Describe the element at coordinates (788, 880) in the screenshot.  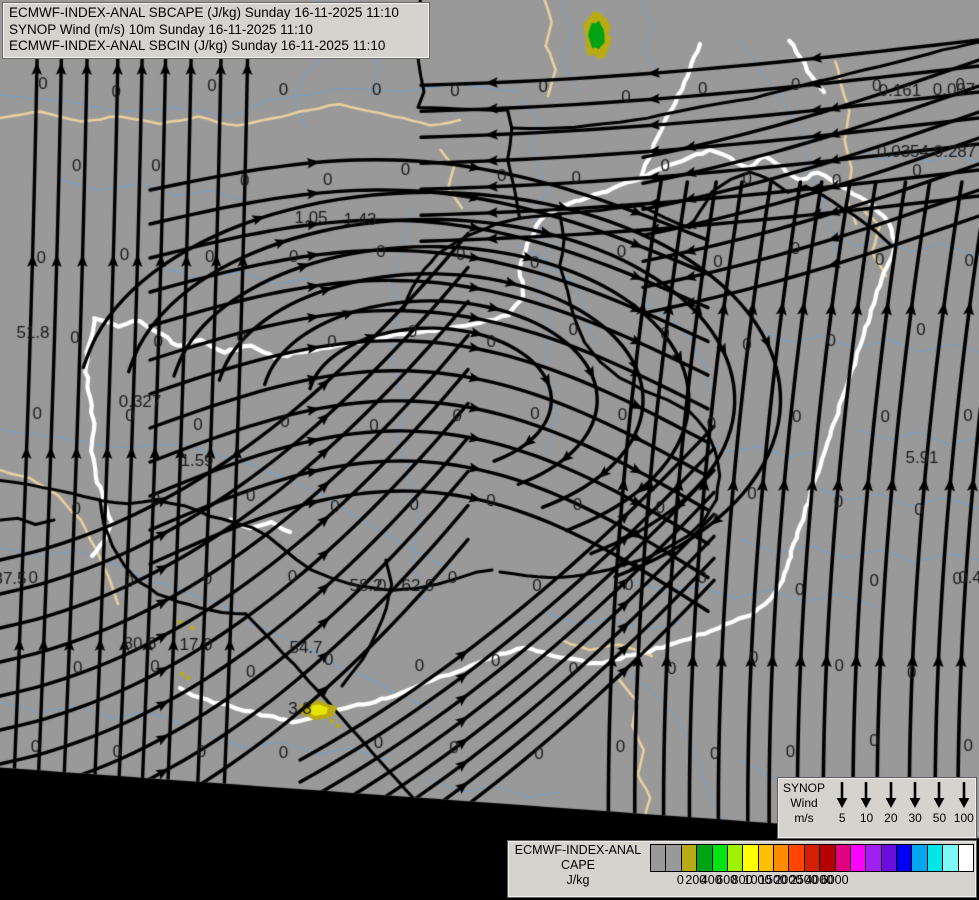
I see `cape-tick-2000: 2000` at that location.